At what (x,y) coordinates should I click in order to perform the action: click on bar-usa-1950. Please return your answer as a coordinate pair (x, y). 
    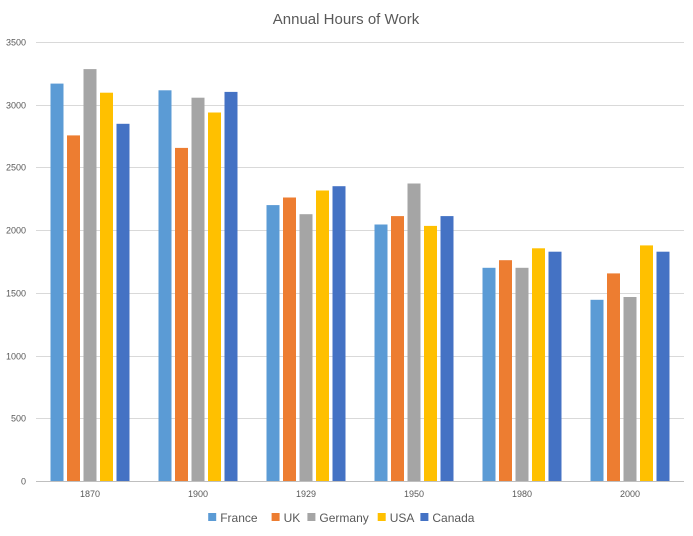
    Looking at the image, I should click on (430, 353).